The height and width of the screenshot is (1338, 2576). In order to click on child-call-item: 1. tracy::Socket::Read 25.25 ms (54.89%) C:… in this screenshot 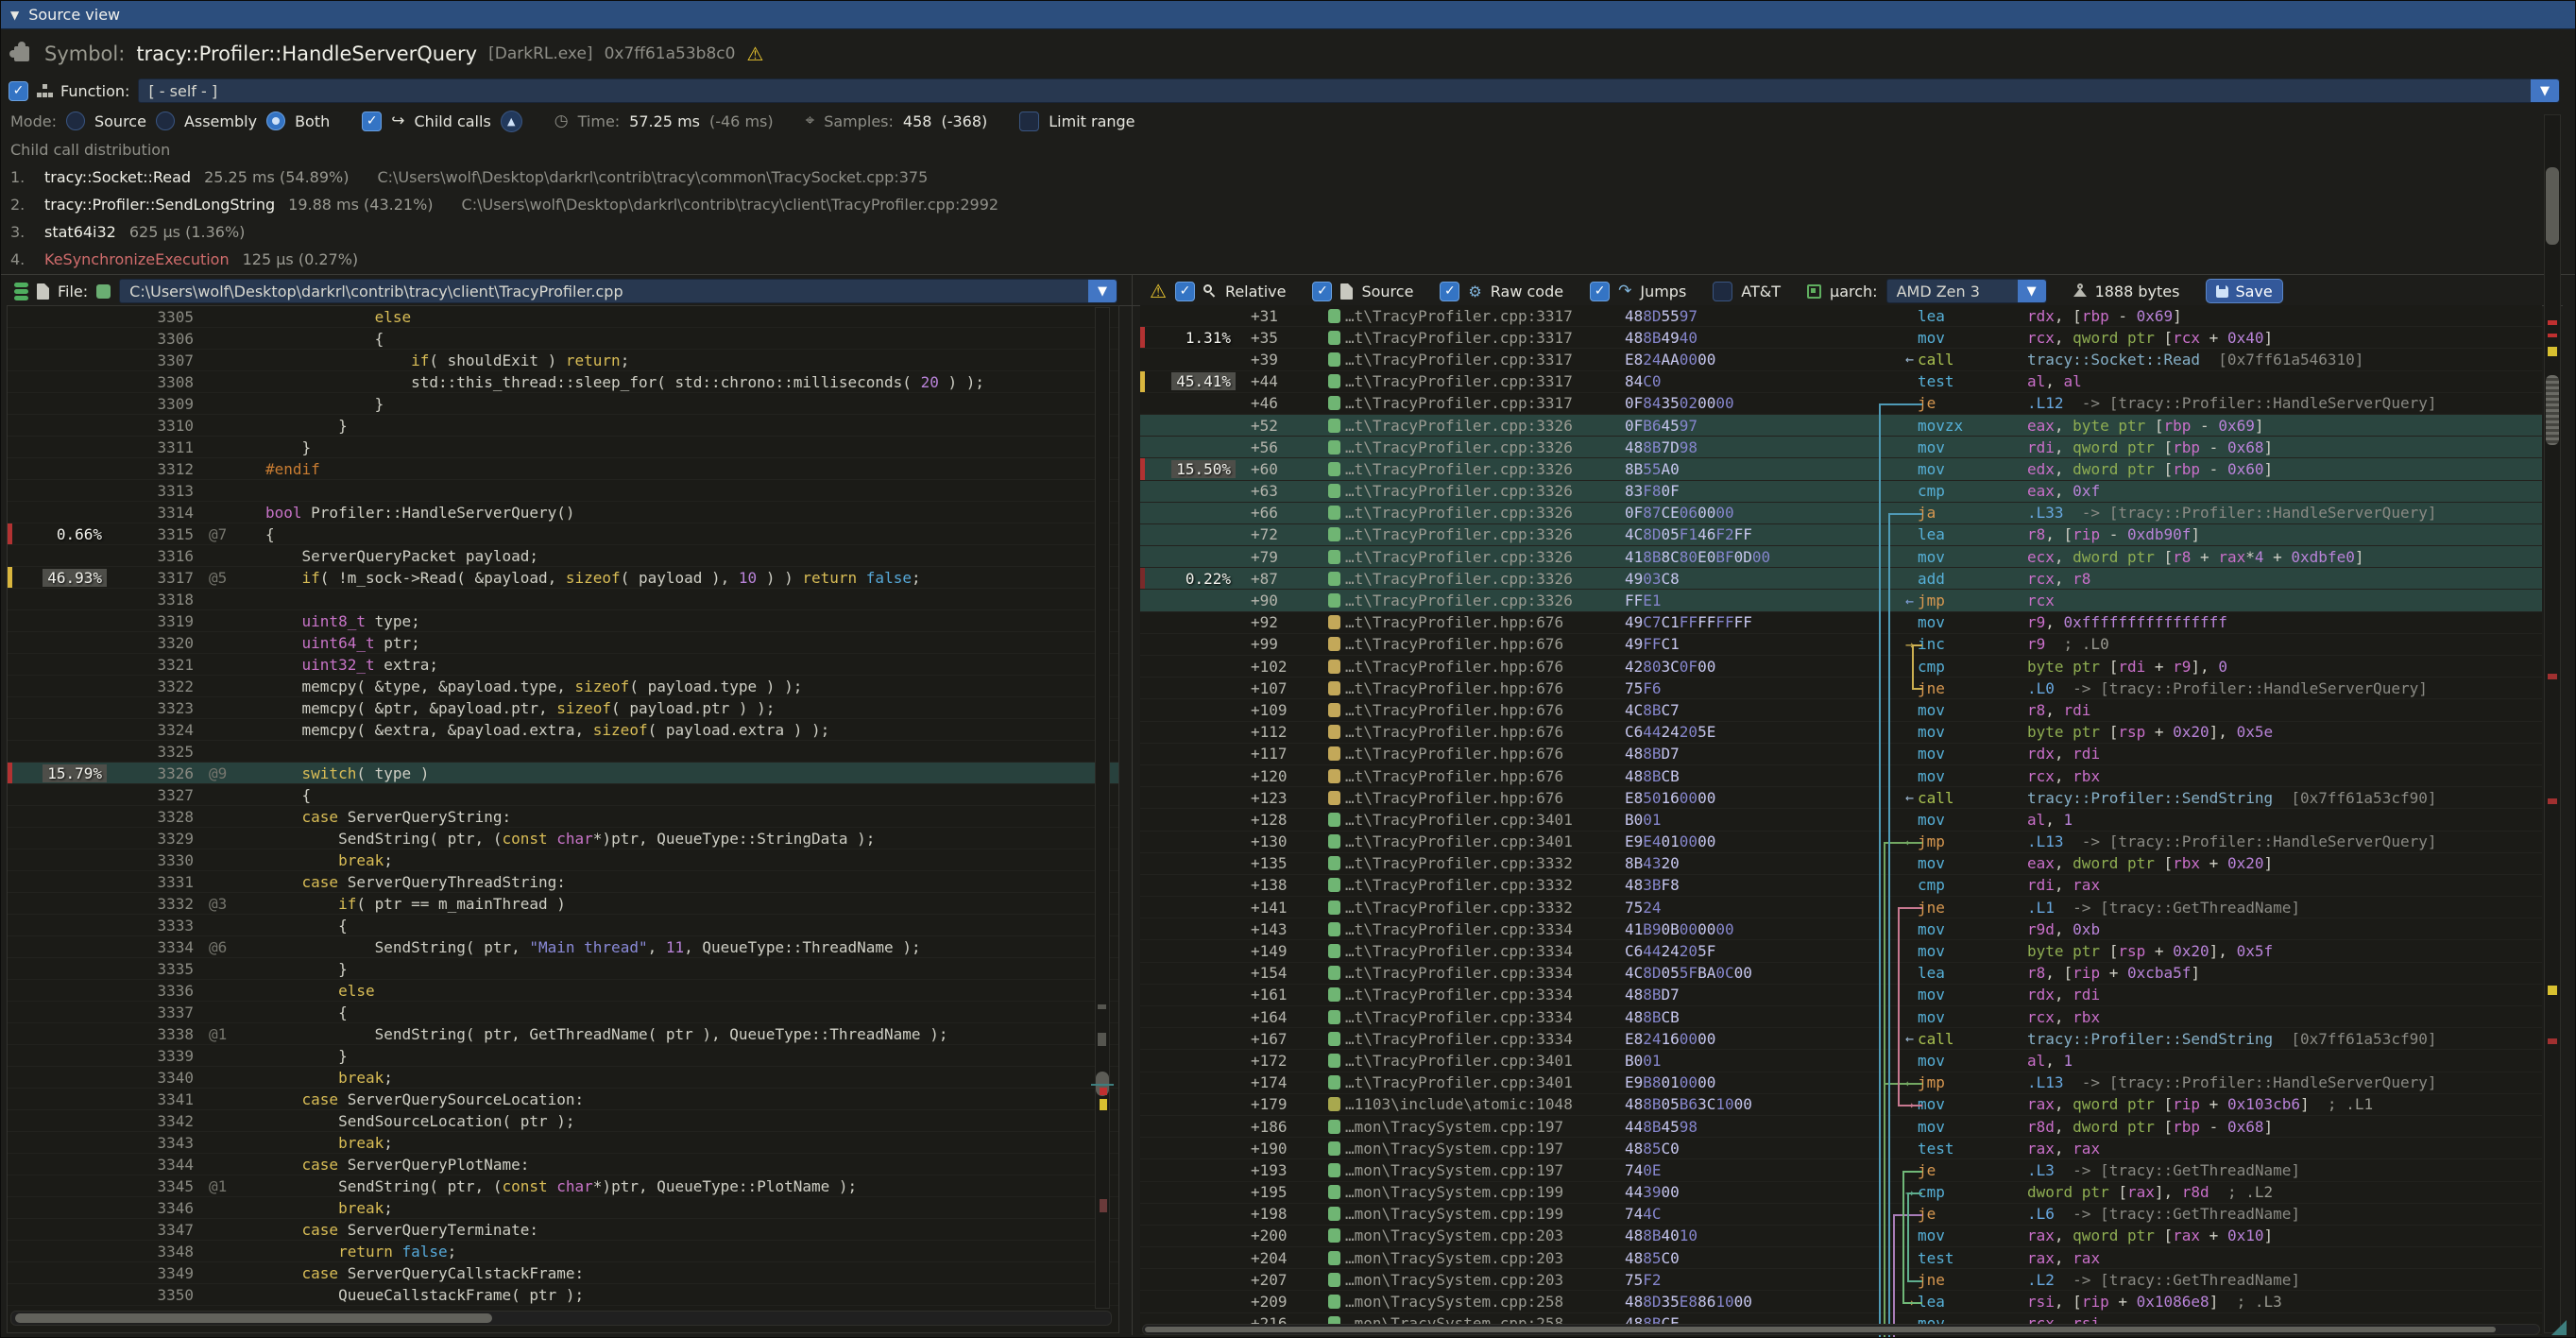, I will do `click(470, 177)`.